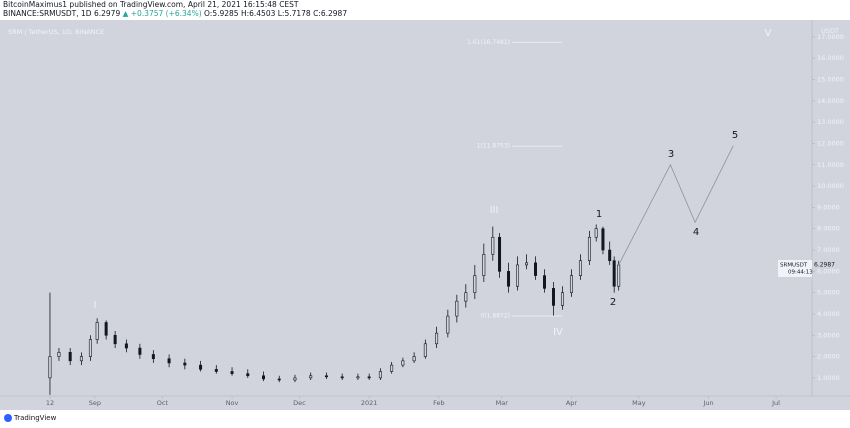 The image size is (850, 428). Describe the element at coordinates (599, 214) in the screenshot. I see `wave-label: 1` at that location.